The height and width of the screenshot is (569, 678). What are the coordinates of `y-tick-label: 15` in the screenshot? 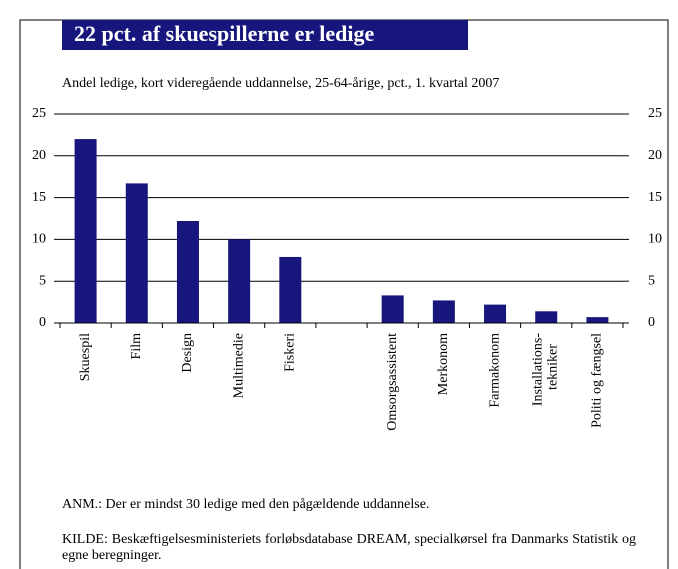 It's located at (39, 197).